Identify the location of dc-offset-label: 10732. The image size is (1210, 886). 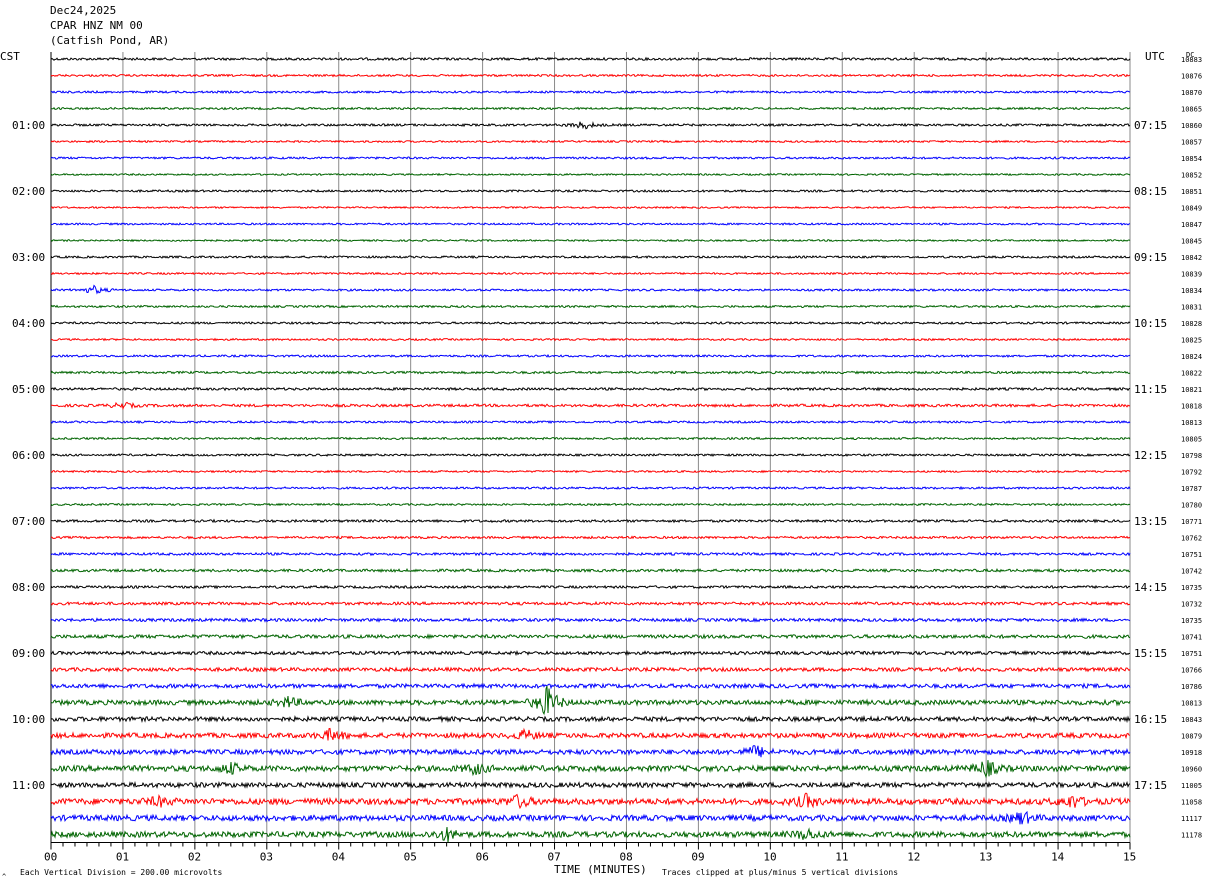
(1191, 605).